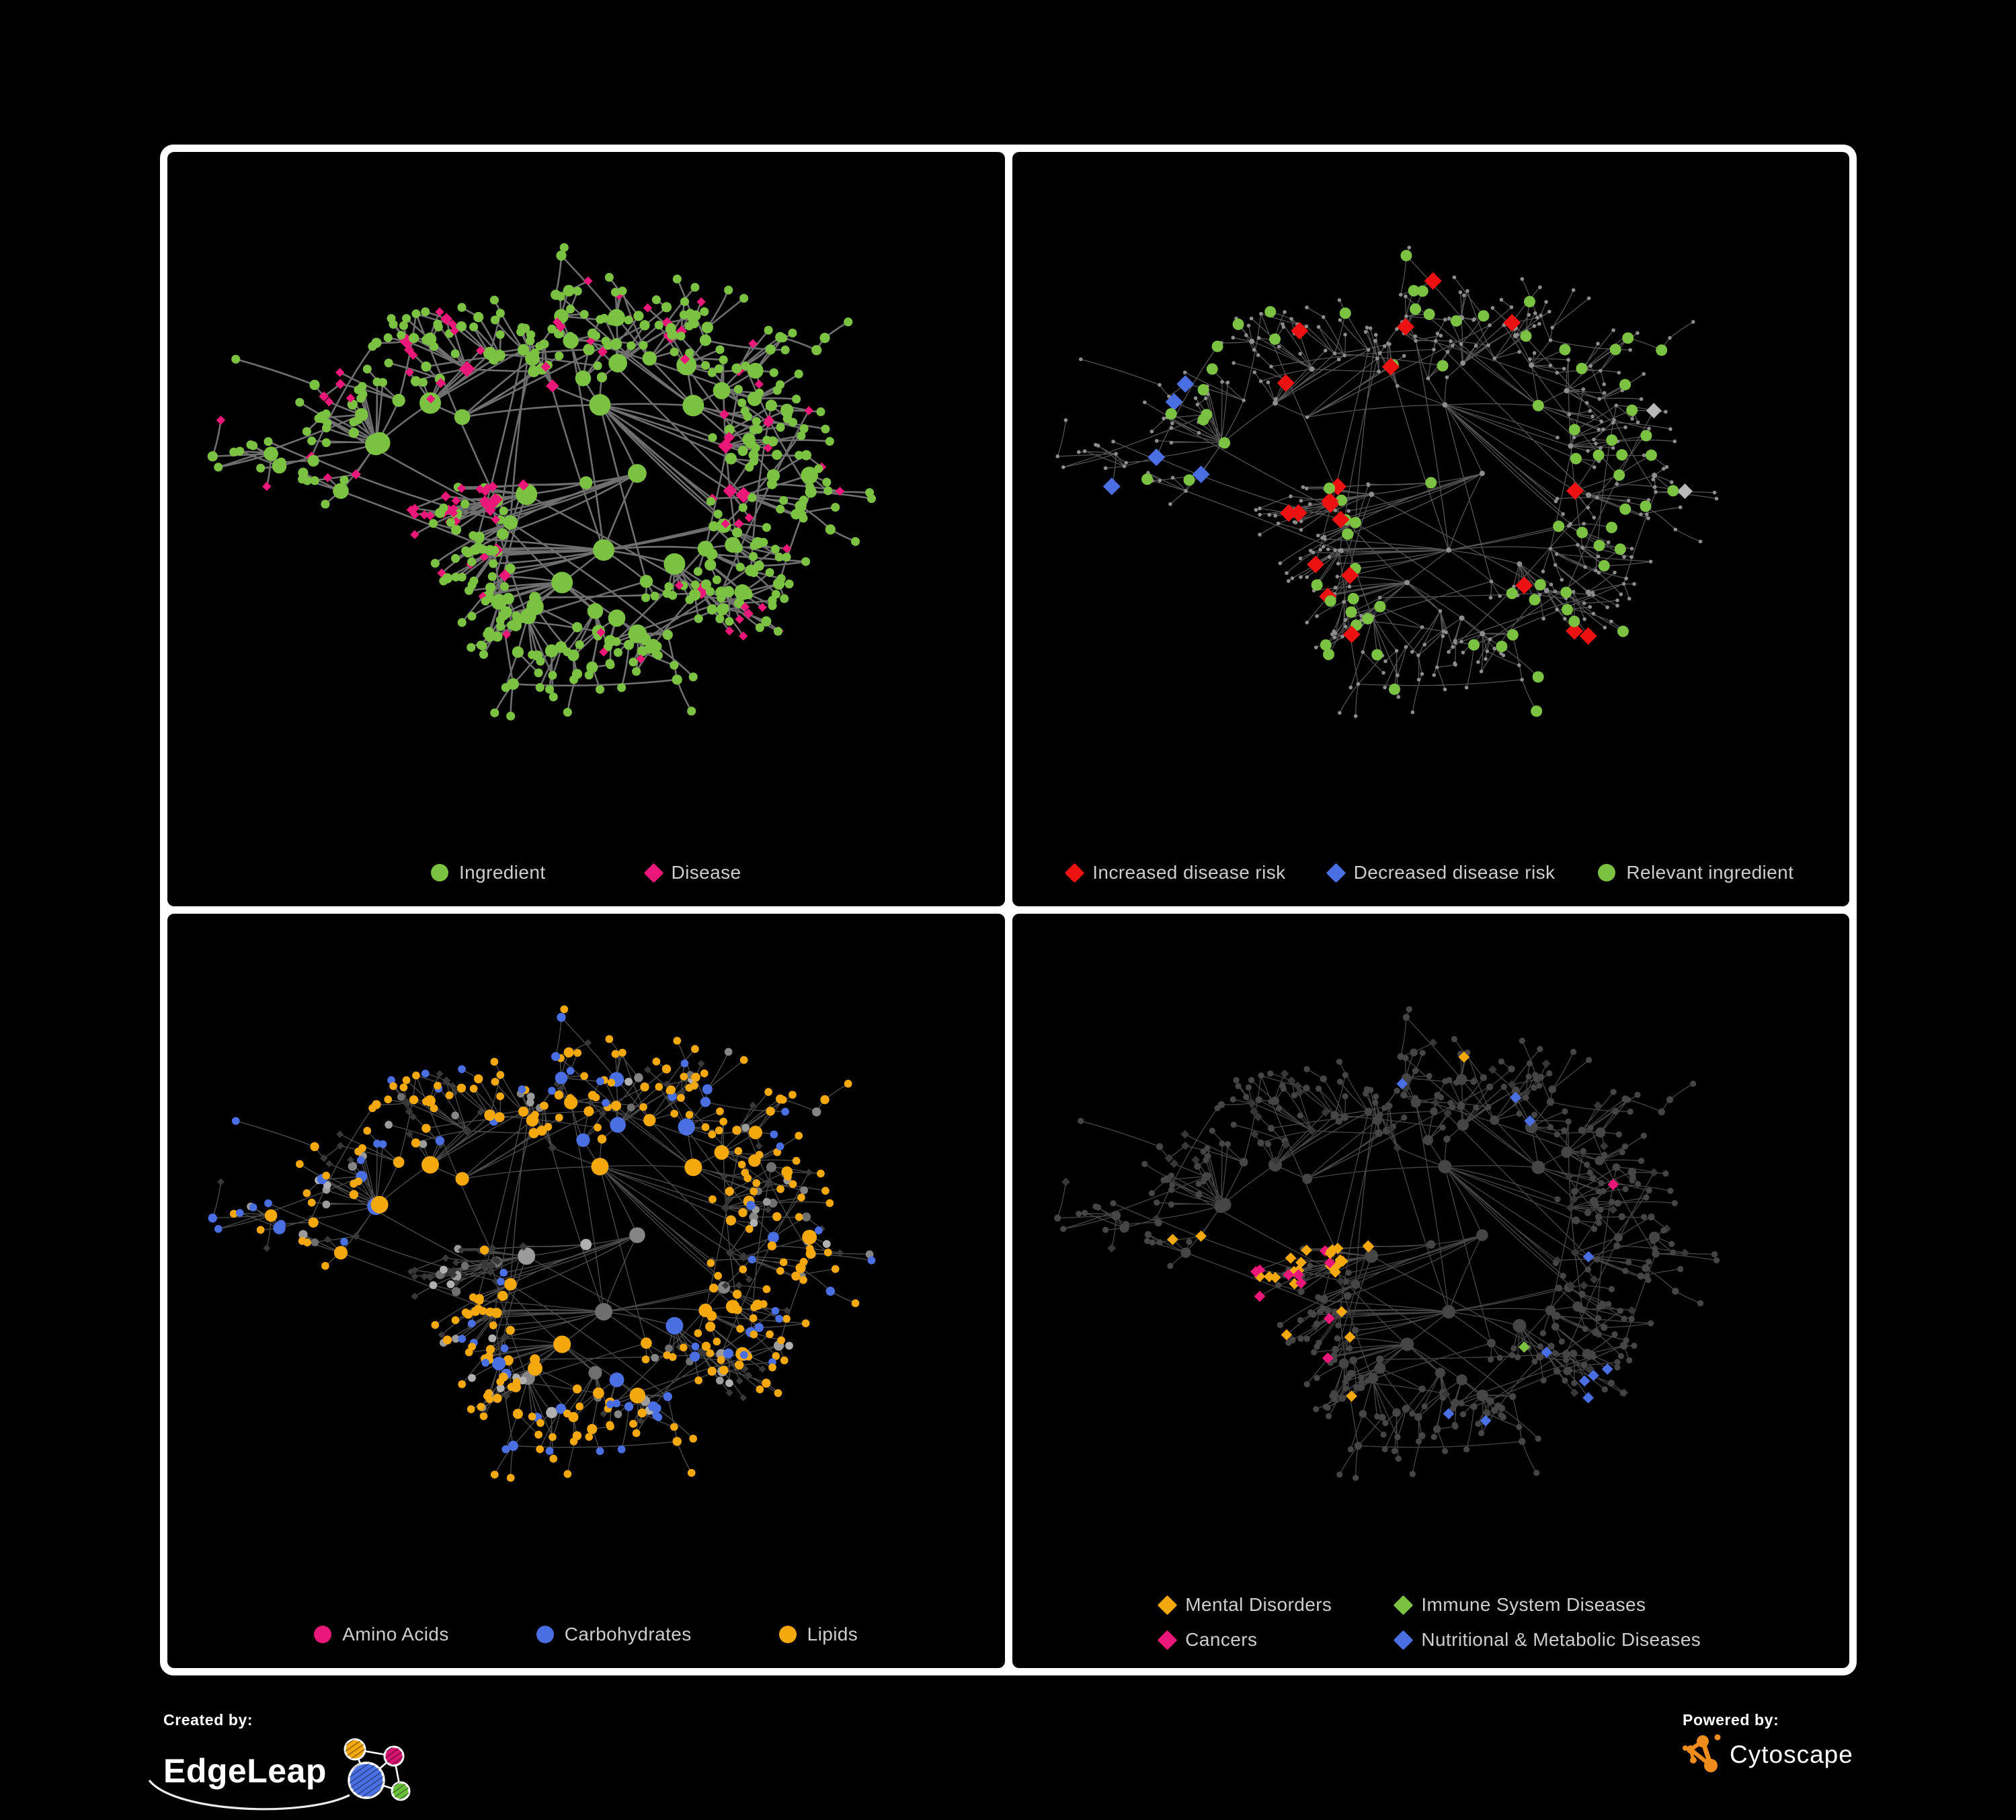 This screenshot has width=2016, height=1820. Describe the element at coordinates (832, 1634) in the screenshot. I see `legend-label: Lipids` at that location.